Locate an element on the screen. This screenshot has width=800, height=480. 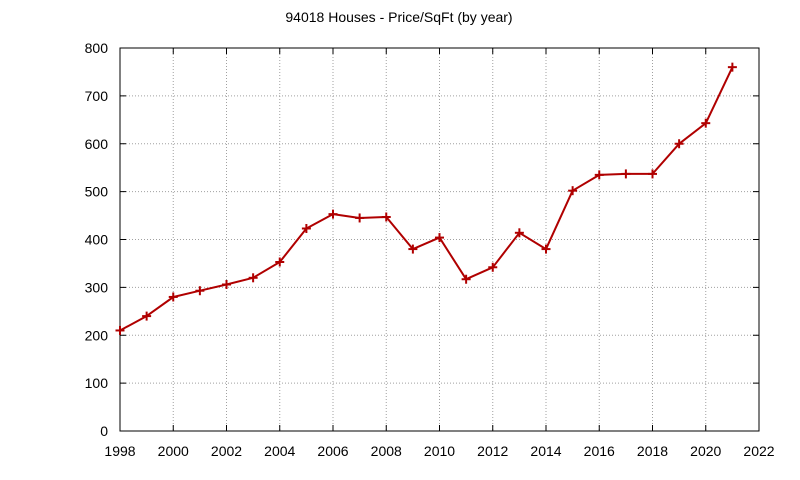
x-tick-label: 2018 is located at coordinates (652, 451).